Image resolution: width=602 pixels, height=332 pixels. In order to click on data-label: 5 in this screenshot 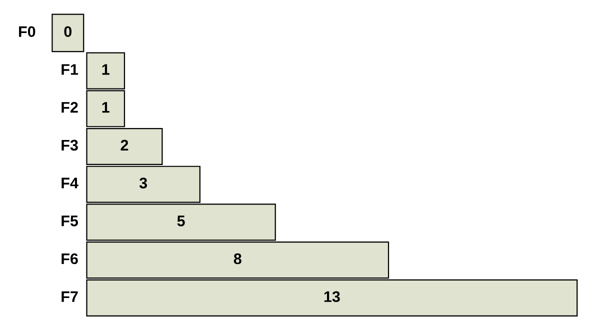, I will do `click(181, 221)`.